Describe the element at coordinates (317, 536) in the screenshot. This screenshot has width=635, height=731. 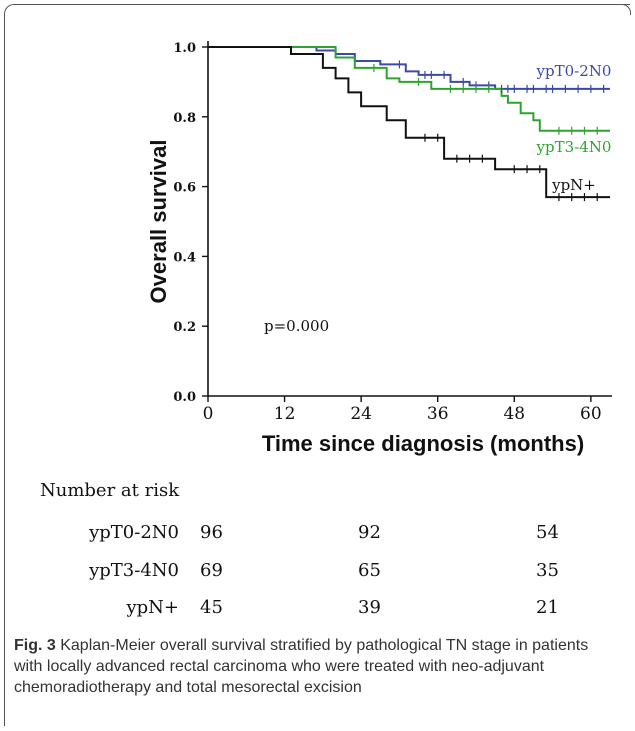
I see `risk-table-row: ypT0-2N0 96 92 54` at that location.